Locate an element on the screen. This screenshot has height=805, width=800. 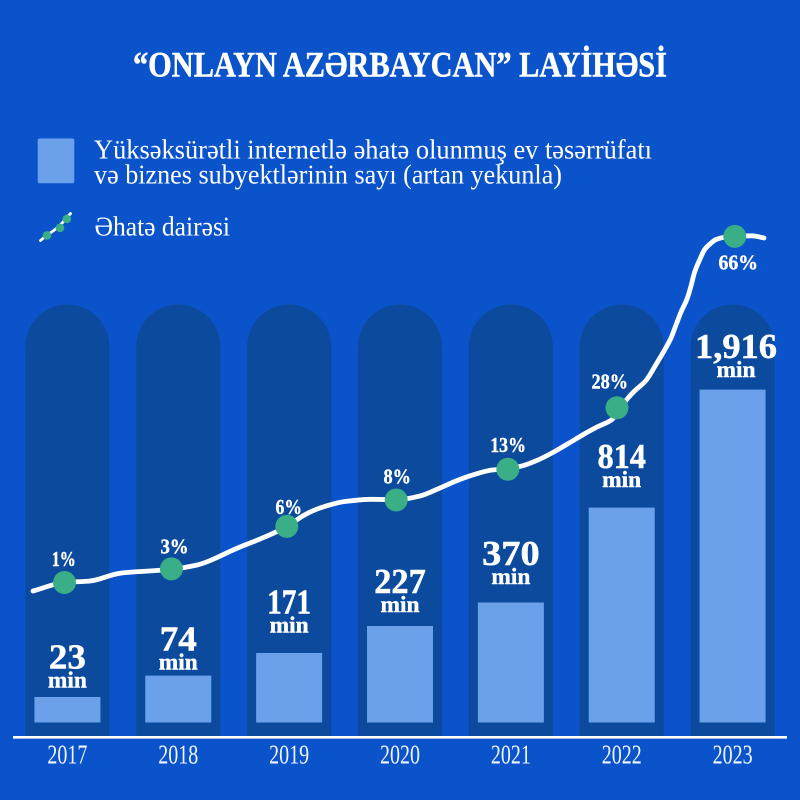
svg-text: 227 is located at coordinates (400, 581).